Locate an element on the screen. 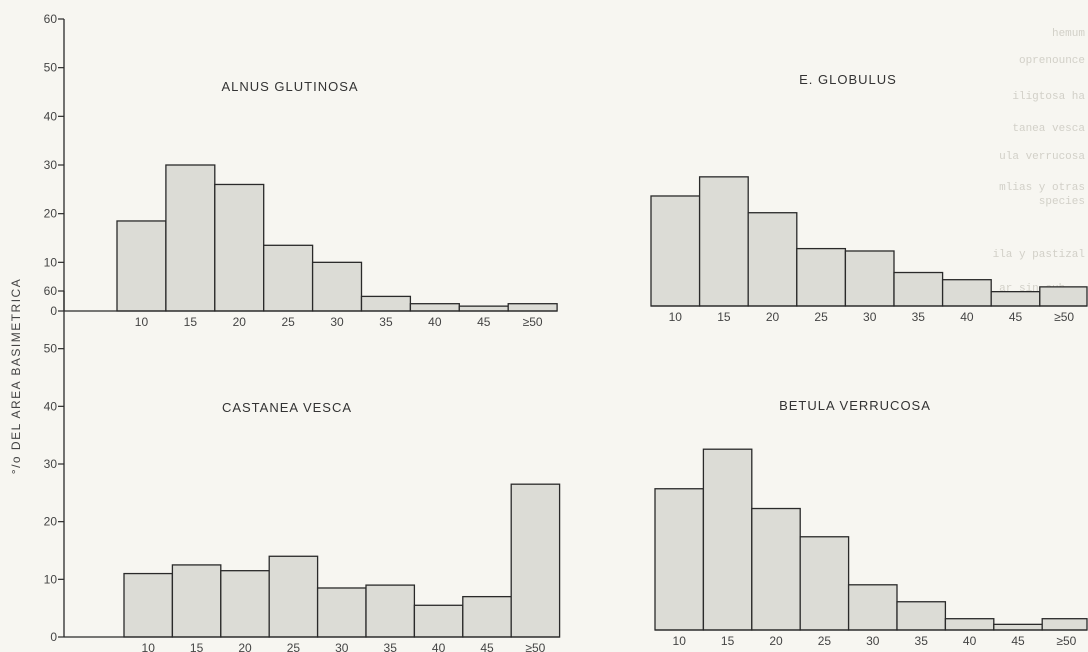  faint-text: iligtosa ha is located at coordinates (1048, 97).